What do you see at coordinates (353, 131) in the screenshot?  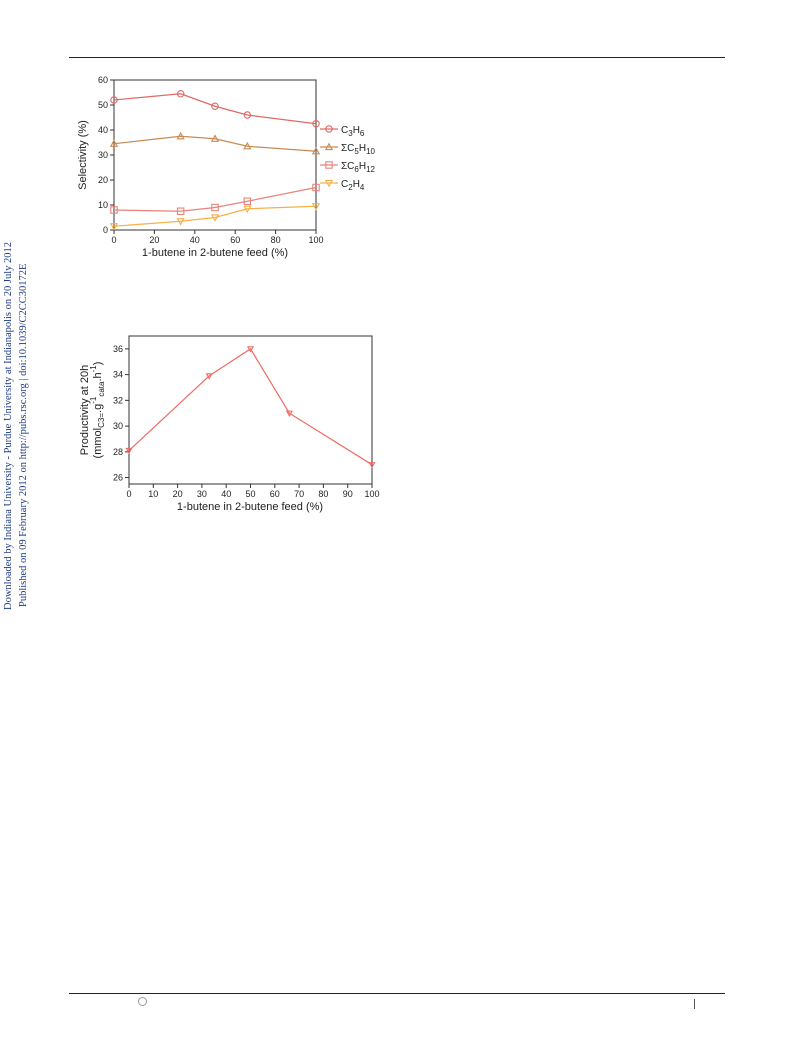 I see `legend-label: C3H6` at bounding box center [353, 131].